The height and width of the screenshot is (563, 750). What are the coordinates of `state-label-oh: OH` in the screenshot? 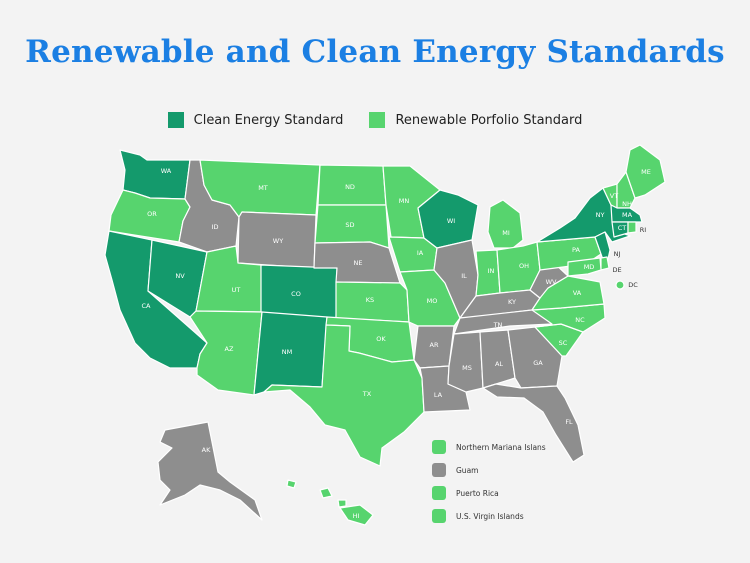 It's located at (524, 266).